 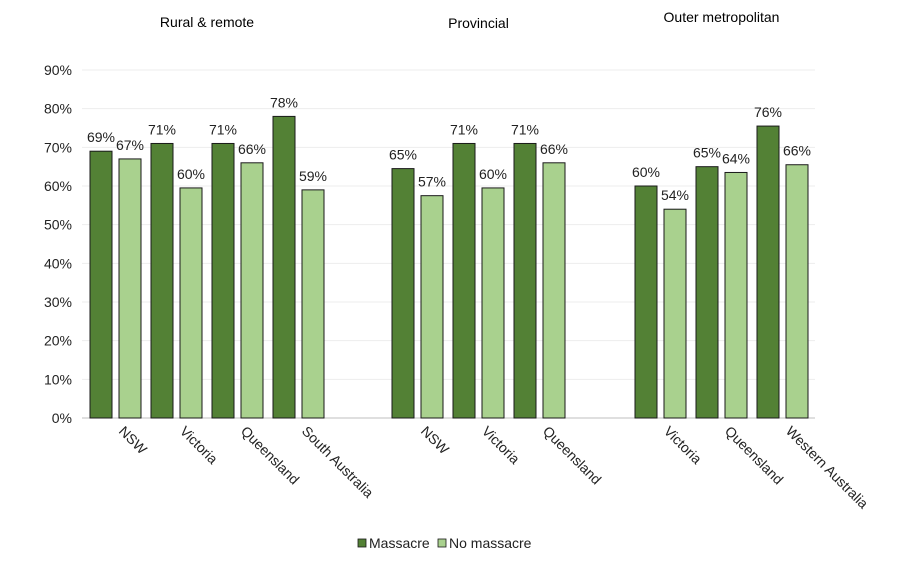 I want to click on legend: Massacre No massacre, so click(x=444, y=543).